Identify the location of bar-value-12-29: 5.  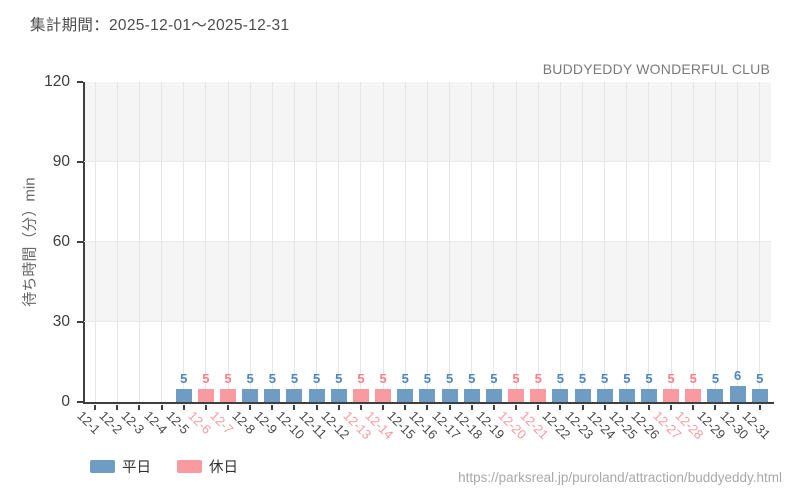
(715, 378).